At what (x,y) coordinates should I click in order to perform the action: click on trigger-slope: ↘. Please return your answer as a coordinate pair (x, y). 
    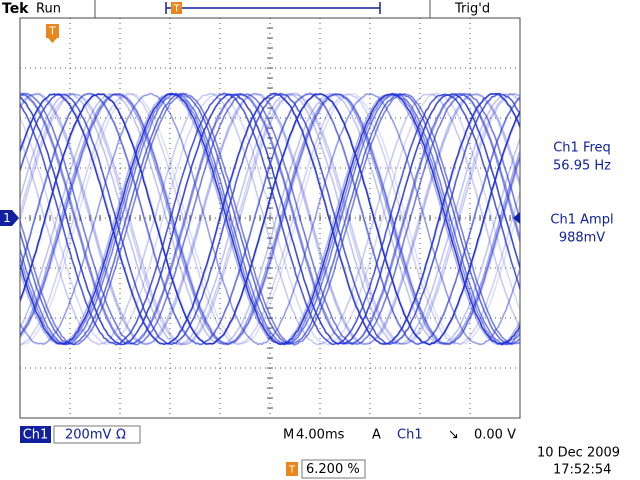
    Looking at the image, I should click on (453, 435).